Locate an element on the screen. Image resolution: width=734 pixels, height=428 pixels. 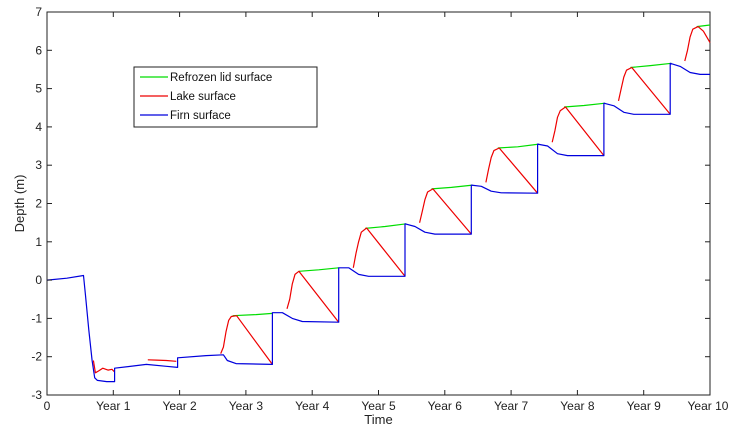
y-tick-label: 7 is located at coordinates (38, 12).